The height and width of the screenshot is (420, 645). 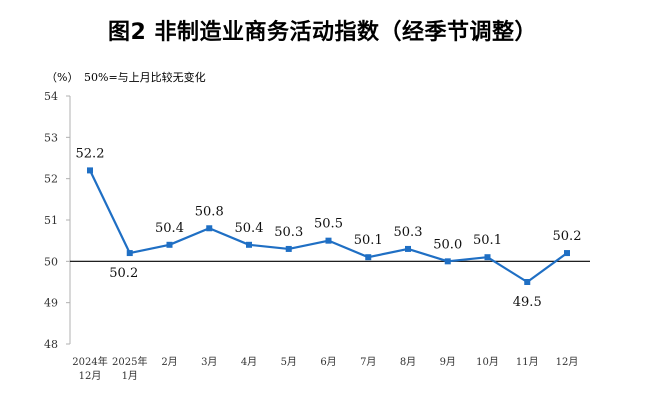 What do you see at coordinates (408, 362) in the screenshot?
I see `x-tick-label: 8月` at bounding box center [408, 362].